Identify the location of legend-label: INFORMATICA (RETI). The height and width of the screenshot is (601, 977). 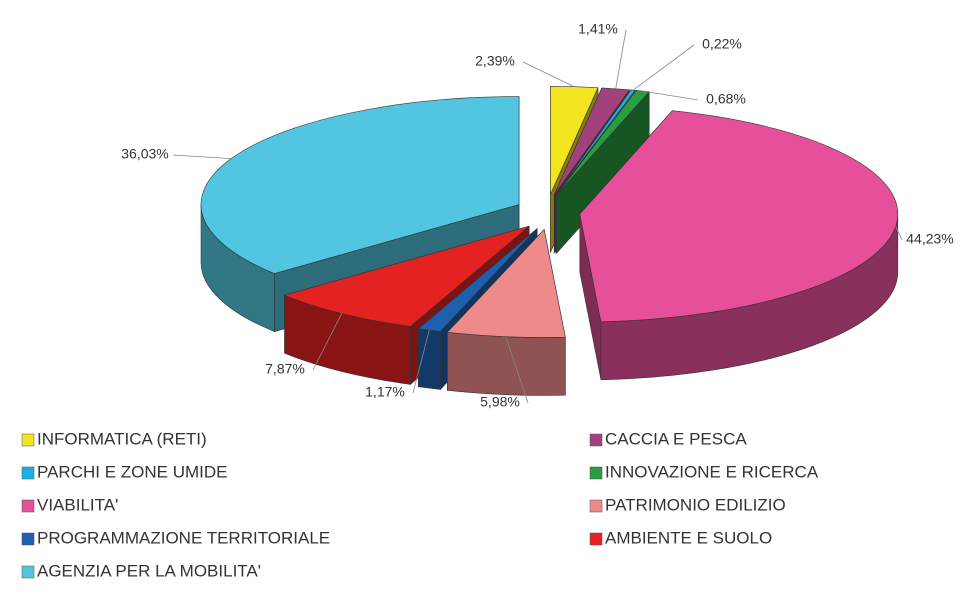
(122, 438).